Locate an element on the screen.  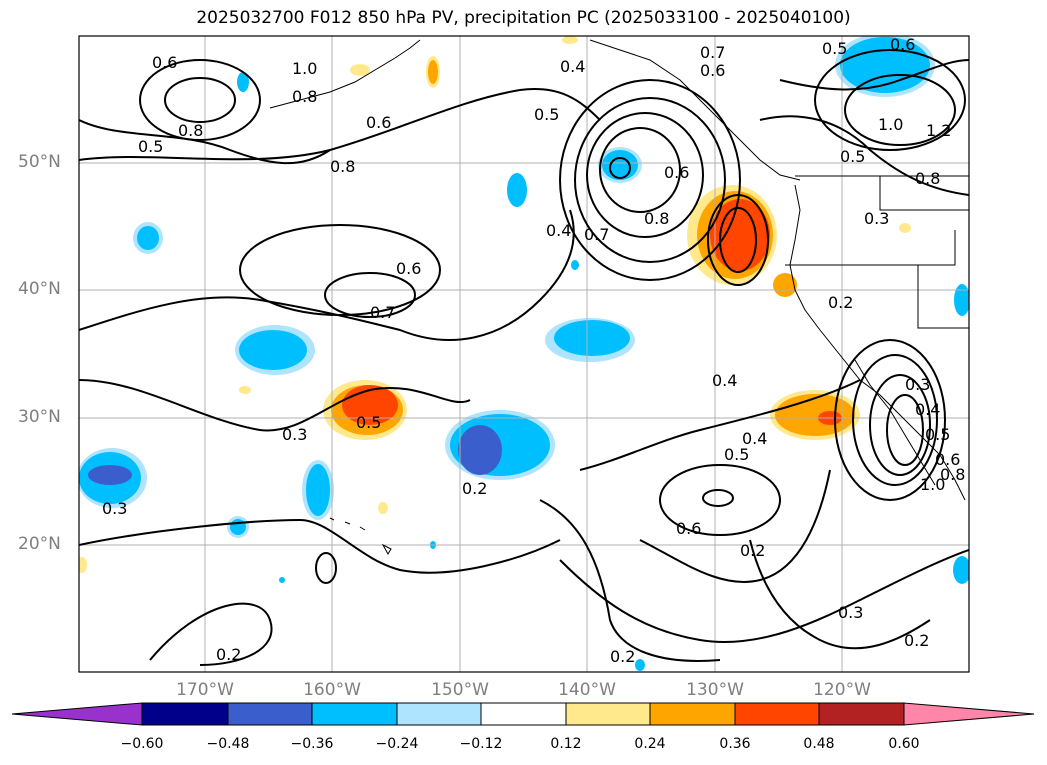
colorbar-tick-label: −0.48 is located at coordinates (228, 744).